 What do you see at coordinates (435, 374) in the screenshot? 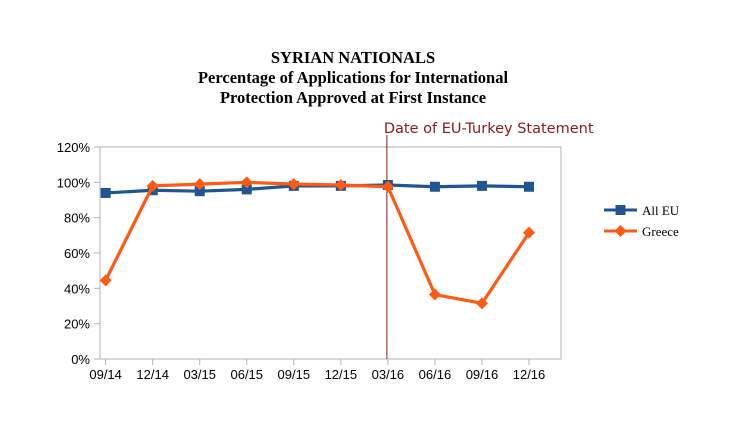
I see `x-tick-label: 06/16` at bounding box center [435, 374].